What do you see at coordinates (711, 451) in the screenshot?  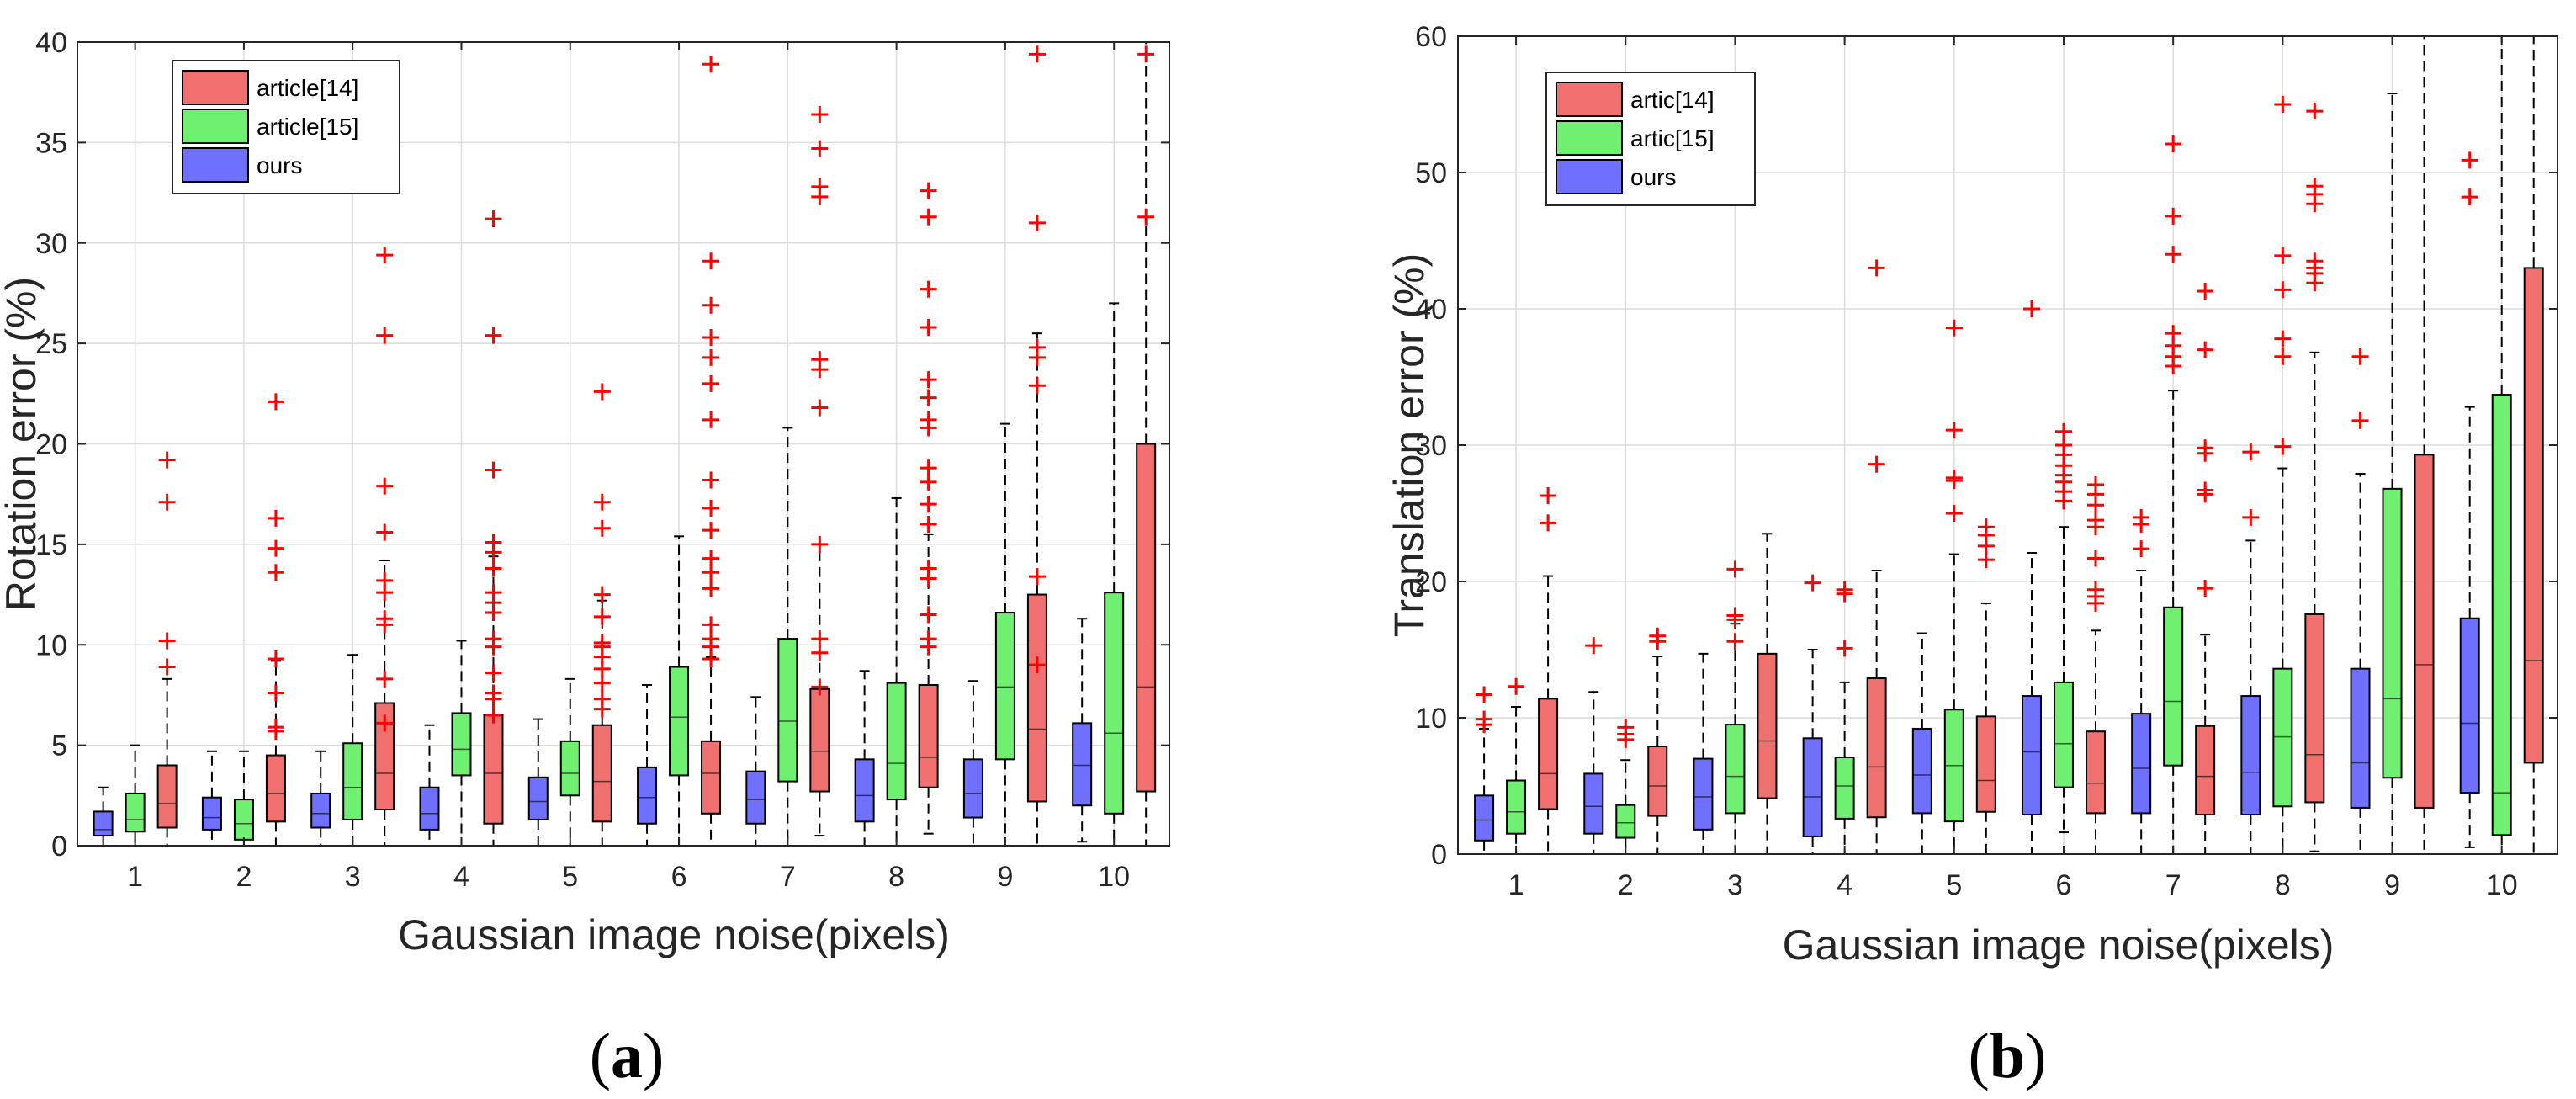 I see `box-article[14]-6` at bounding box center [711, 451].